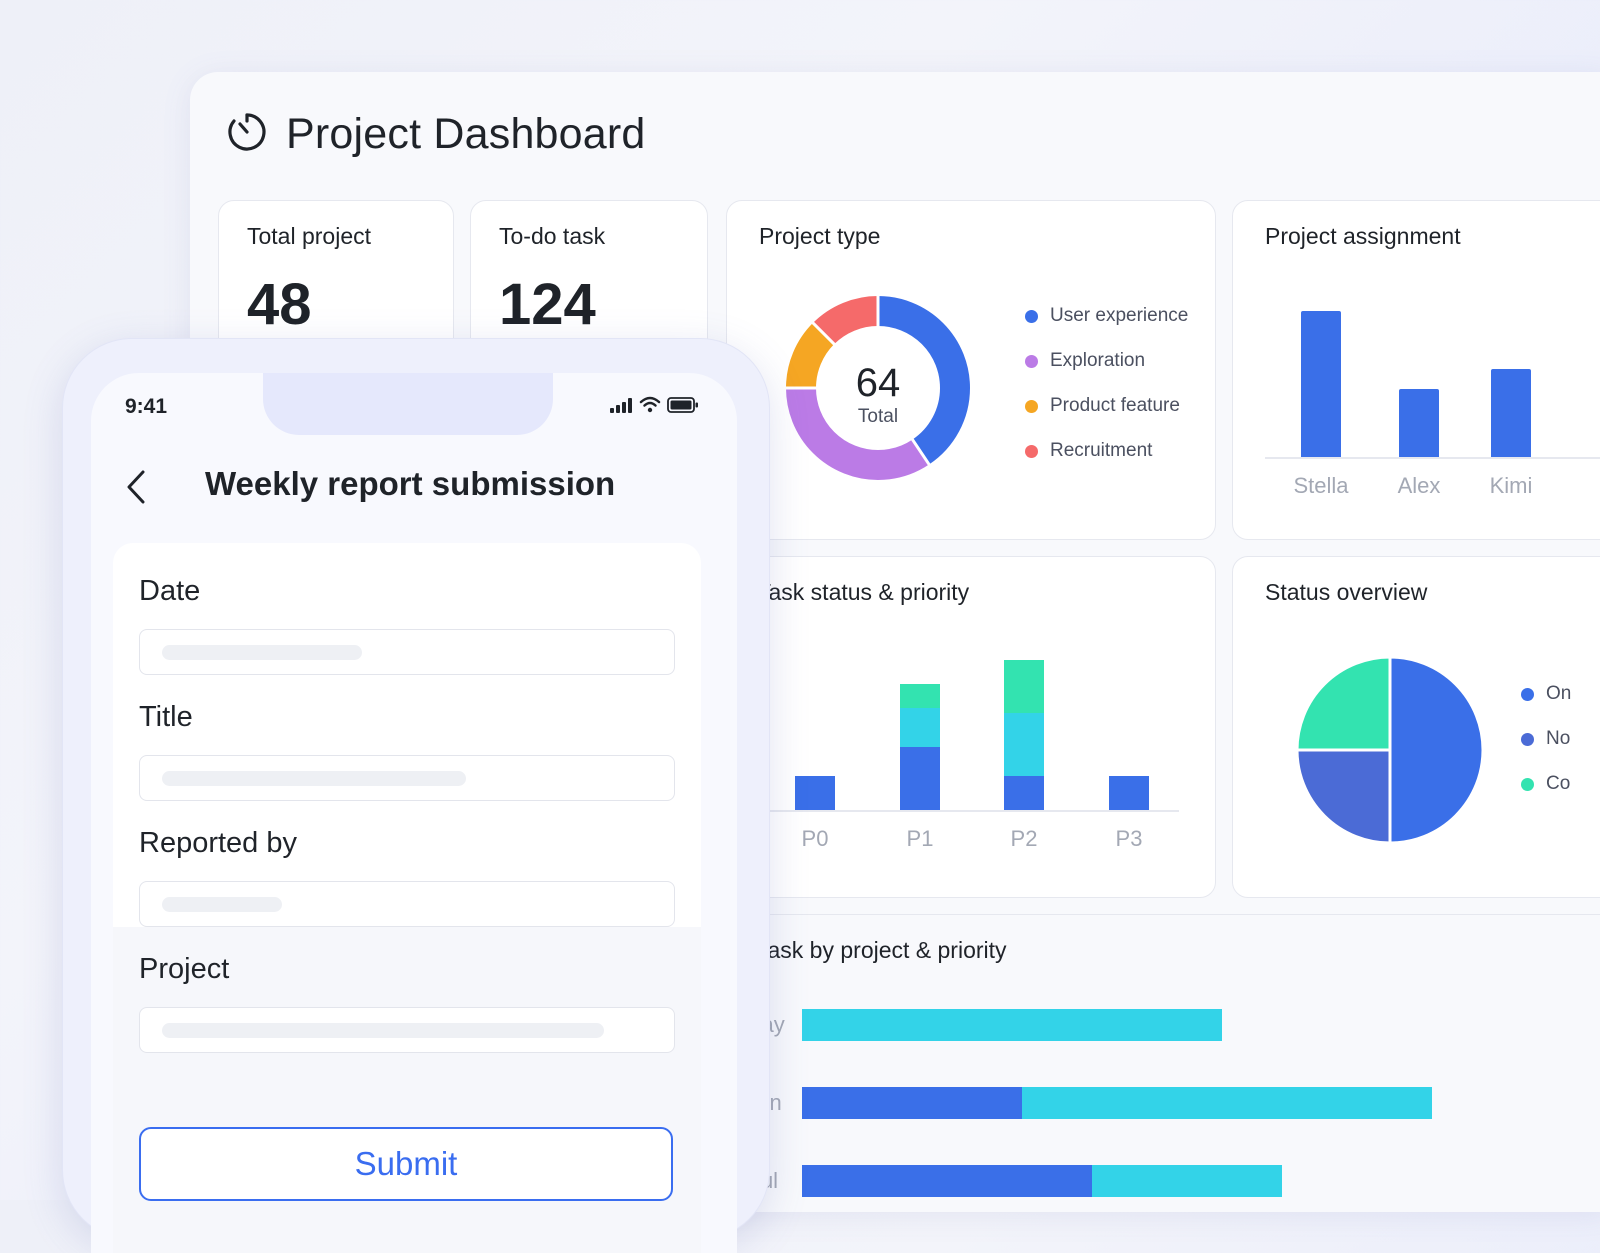  What do you see at coordinates (1024, 687) in the screenshot?
I see `bar-segment-p2-green` at bounding box center [1024, 687].